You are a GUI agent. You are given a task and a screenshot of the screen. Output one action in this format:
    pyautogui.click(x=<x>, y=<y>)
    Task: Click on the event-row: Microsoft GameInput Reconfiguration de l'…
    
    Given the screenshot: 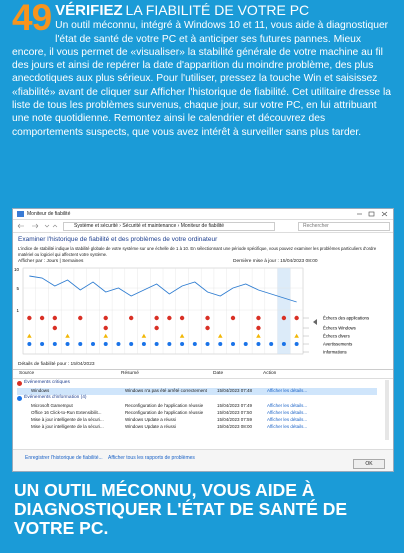 What is the action you would take?
    pyautogui.click(x=197, y=406)
    